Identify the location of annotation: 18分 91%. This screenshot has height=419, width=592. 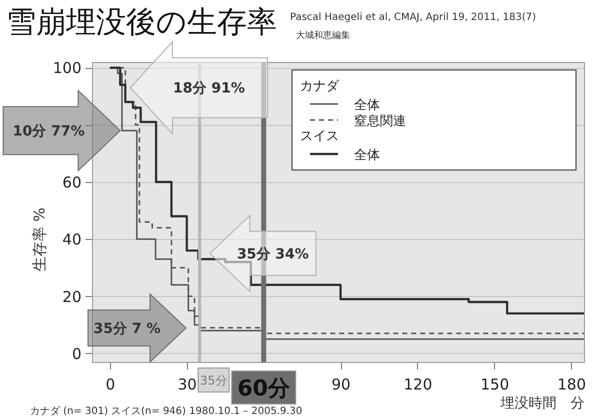
(209, 88).